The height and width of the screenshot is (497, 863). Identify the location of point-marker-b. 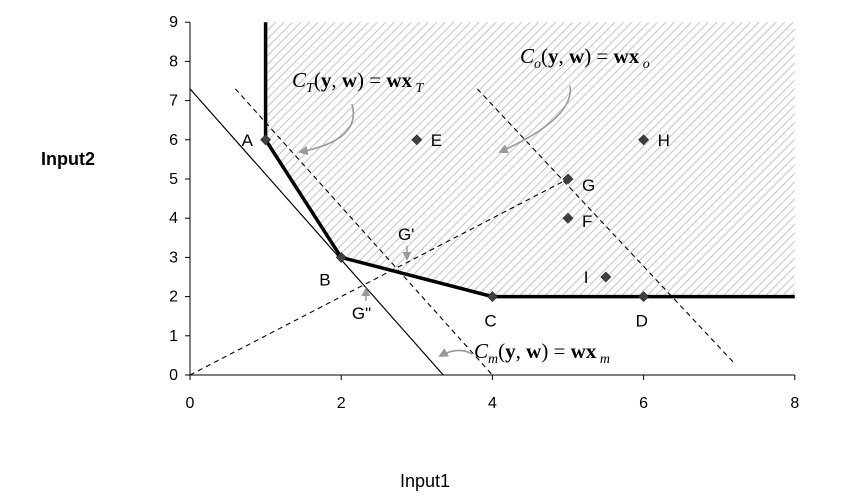
(341, 257).